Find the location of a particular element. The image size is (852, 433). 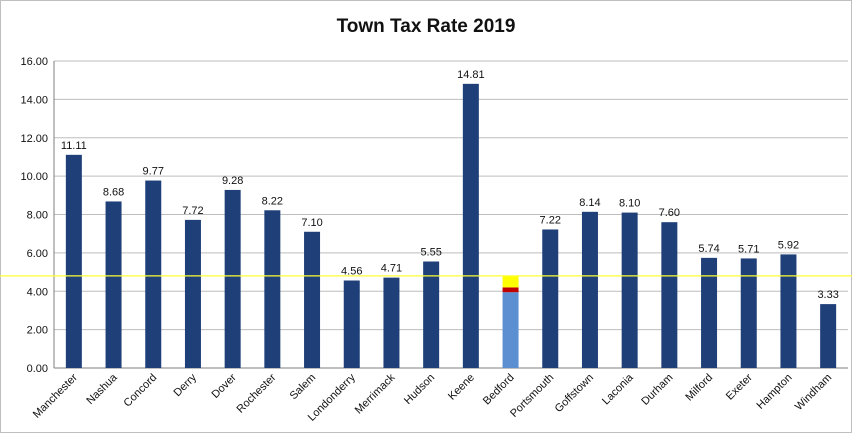

y-tick-label: 8.00 is located at coordinates (37, 216).